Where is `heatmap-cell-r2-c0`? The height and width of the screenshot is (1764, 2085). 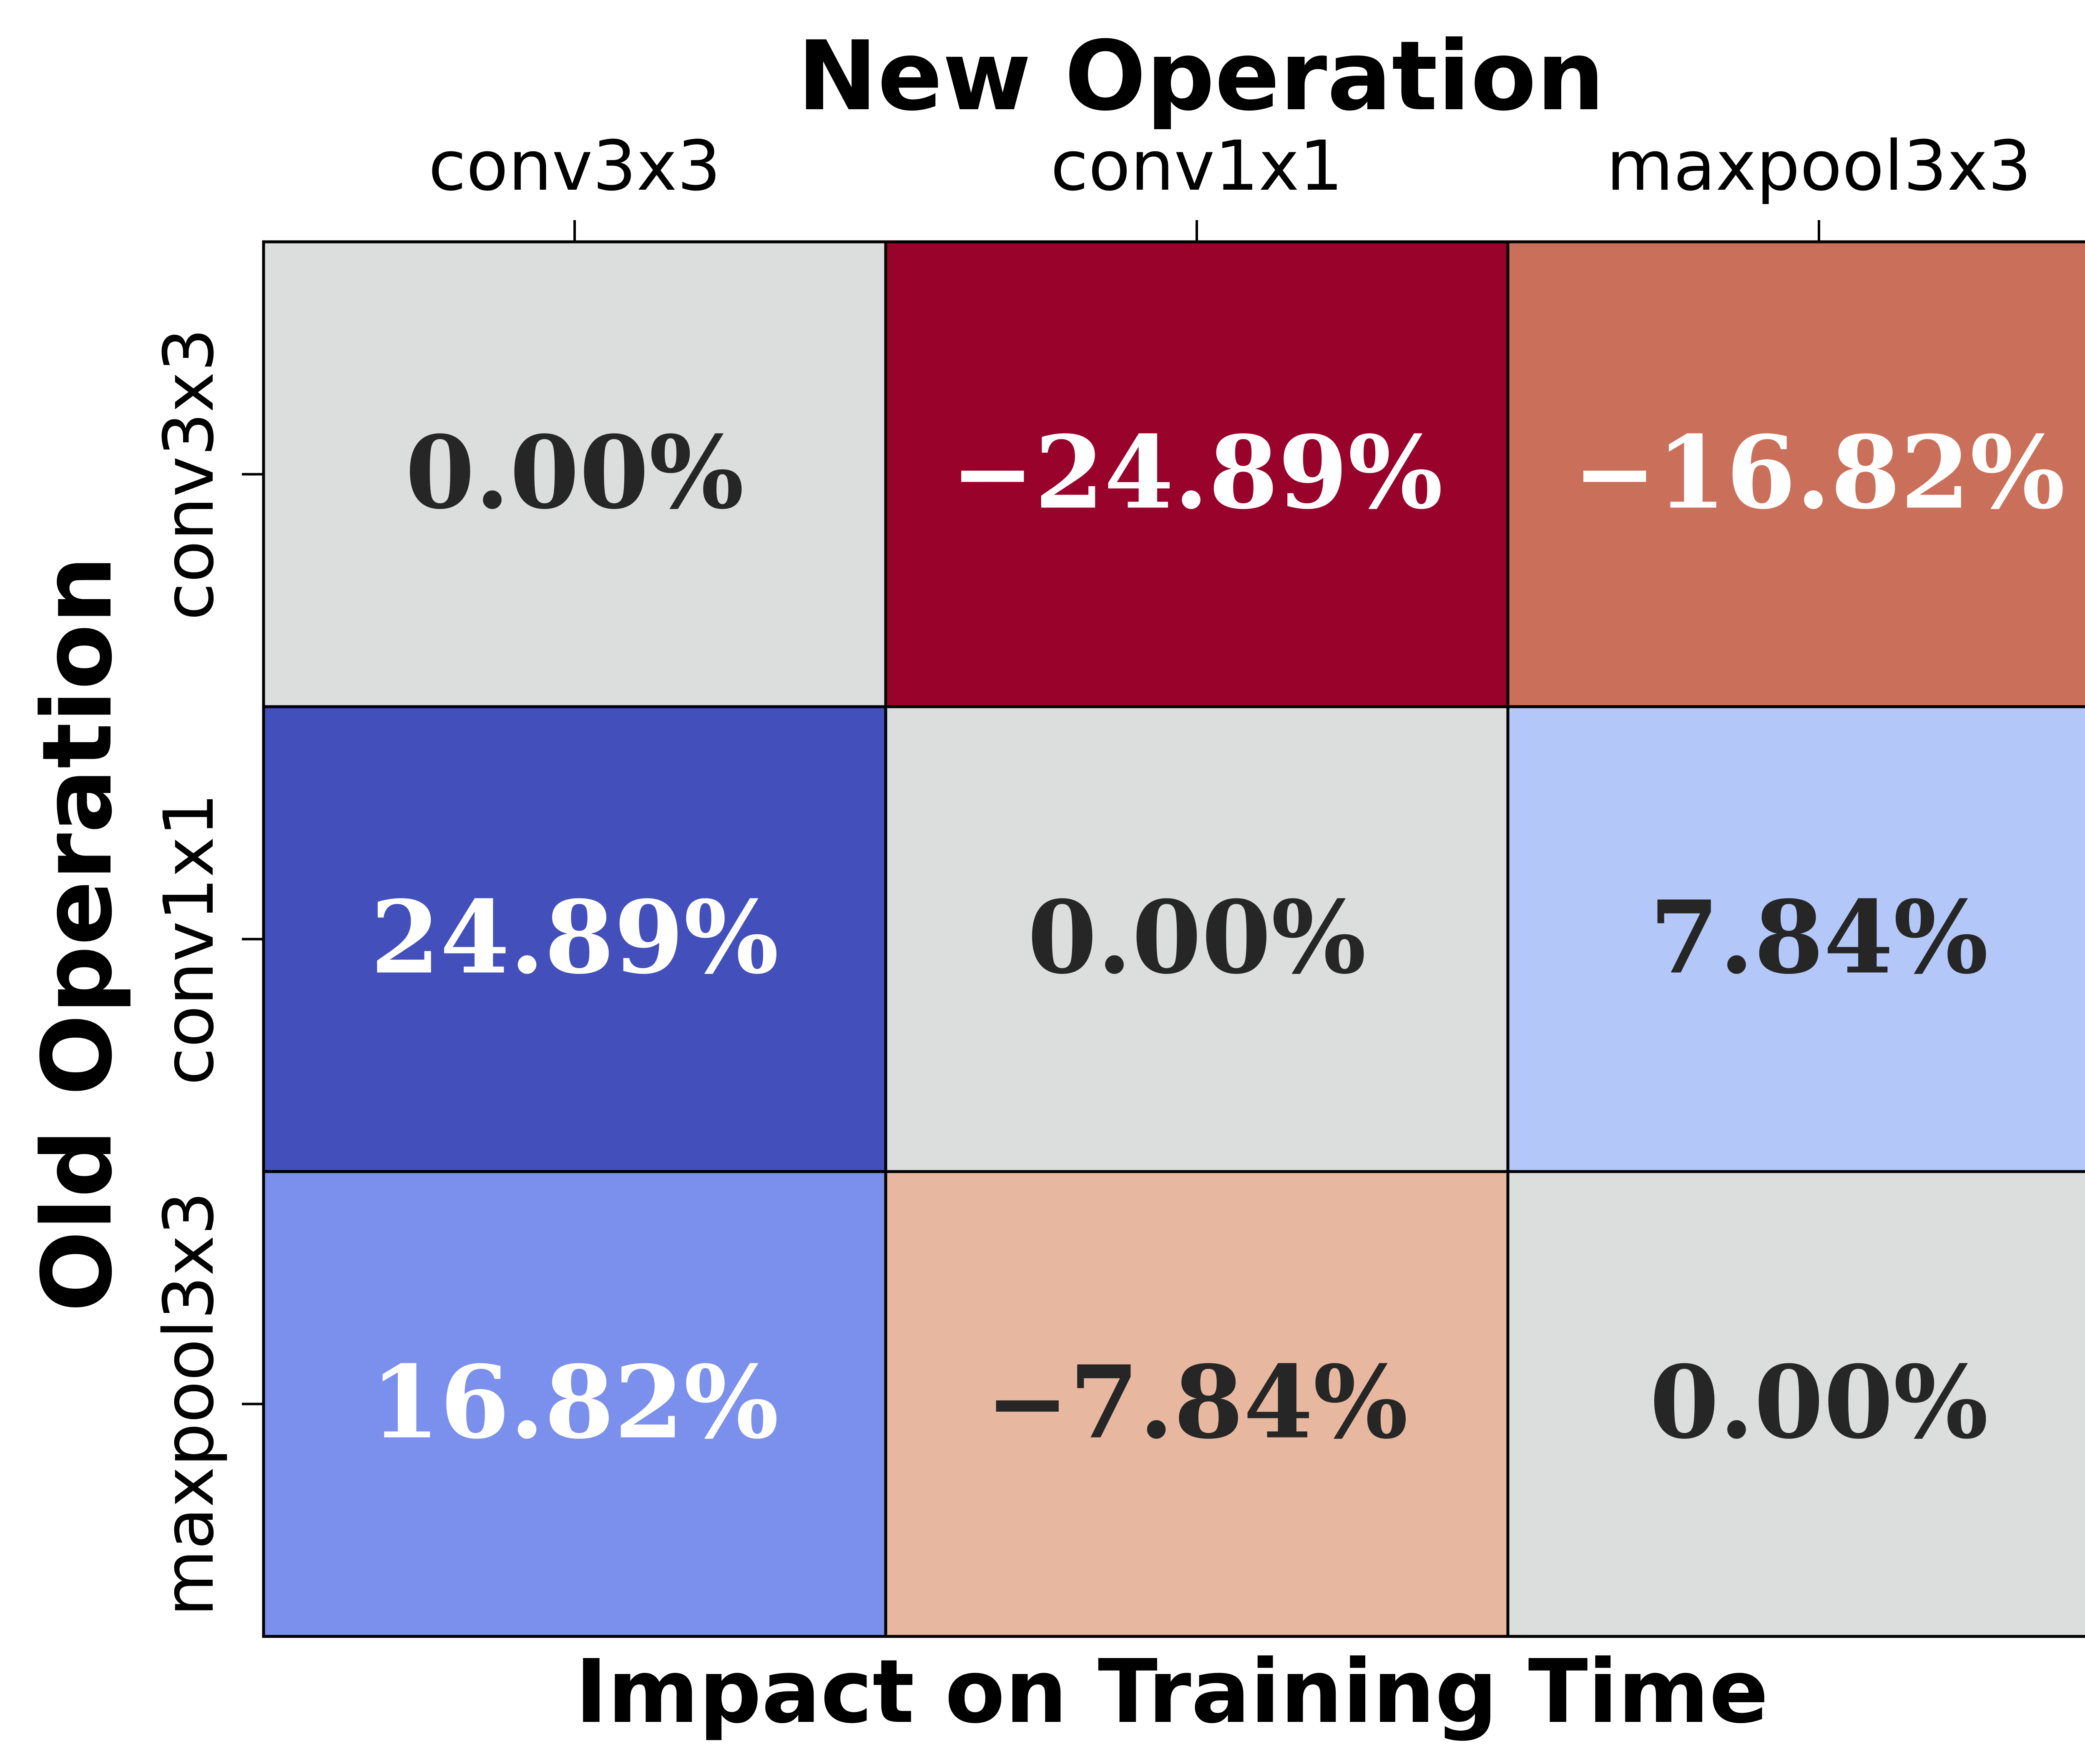
heatmap-cell-r2-c0 is located at coordinates (574, 1404).